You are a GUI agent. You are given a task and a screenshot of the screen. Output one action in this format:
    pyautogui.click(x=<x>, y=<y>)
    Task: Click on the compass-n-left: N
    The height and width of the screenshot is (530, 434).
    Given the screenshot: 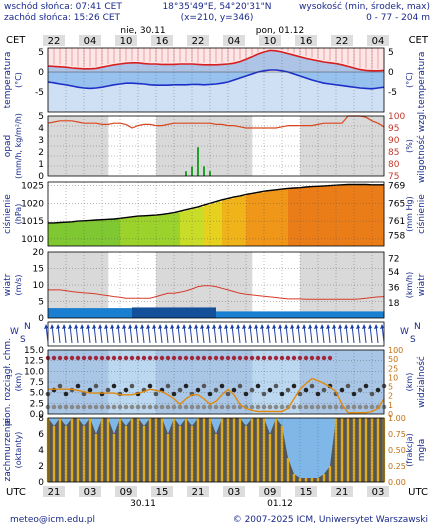 What is the action you would take?
    pyautogui.click(x=27, y=327)
    